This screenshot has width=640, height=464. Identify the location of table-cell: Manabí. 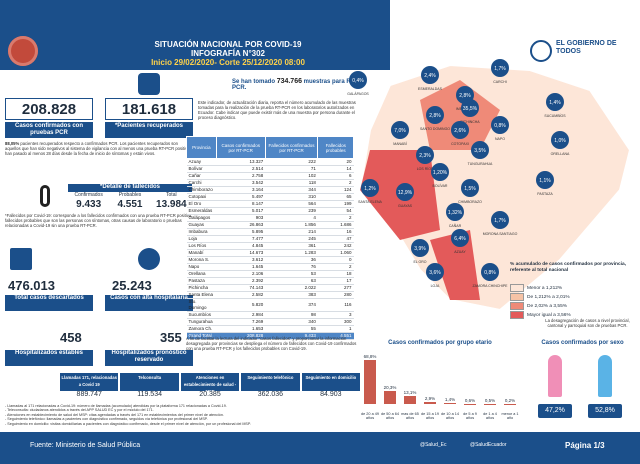
(201, 253).